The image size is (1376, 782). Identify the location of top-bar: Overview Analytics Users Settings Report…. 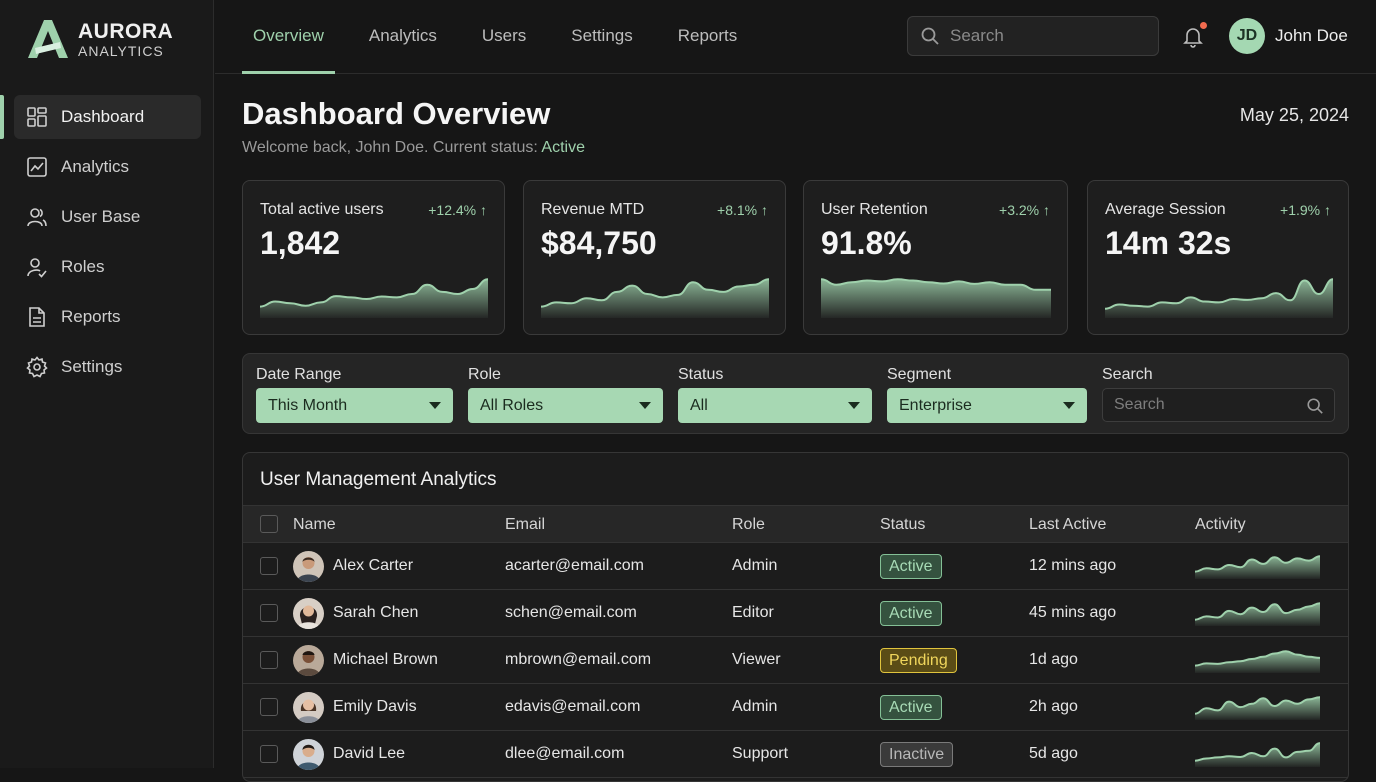
(795, 37).